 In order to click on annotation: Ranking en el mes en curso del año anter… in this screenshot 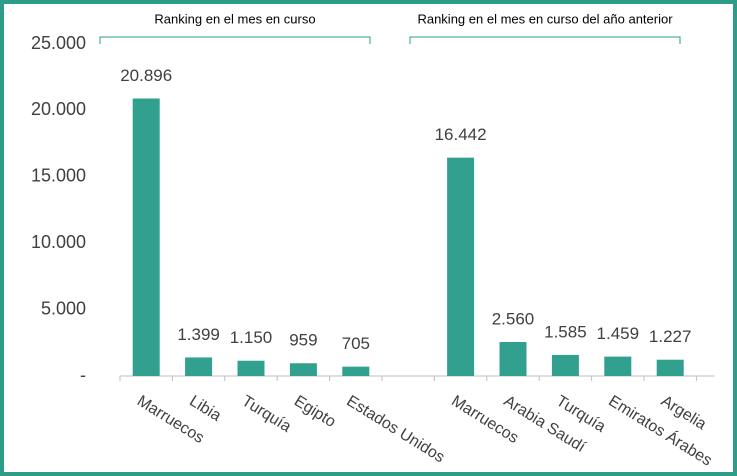, I will do `click(545, 18)`.